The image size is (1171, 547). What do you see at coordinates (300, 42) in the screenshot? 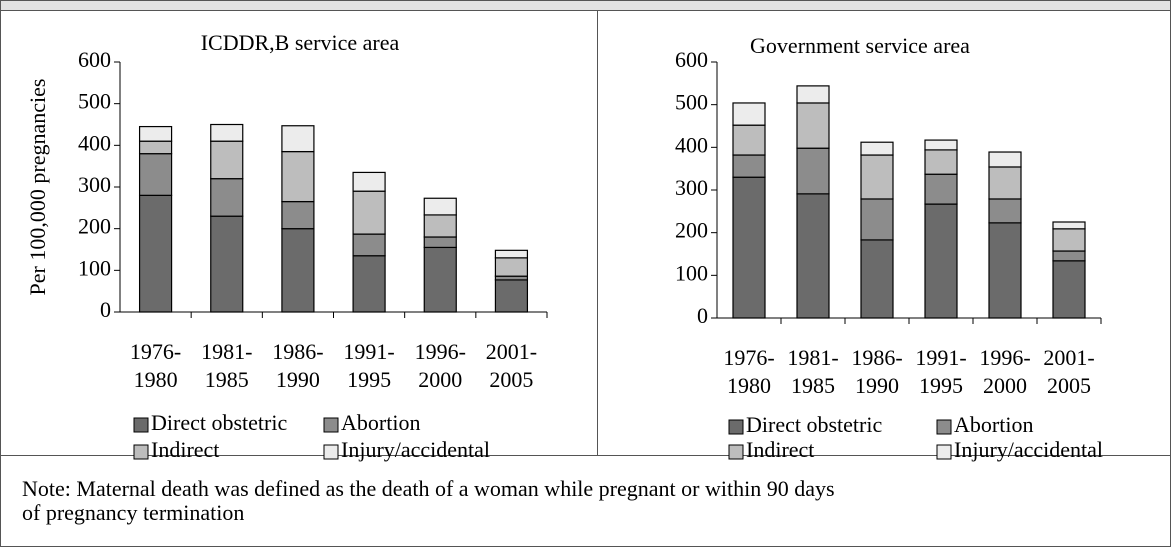
I see `chart-title: ICDDR,B service area` at bounding box center [300, 42].